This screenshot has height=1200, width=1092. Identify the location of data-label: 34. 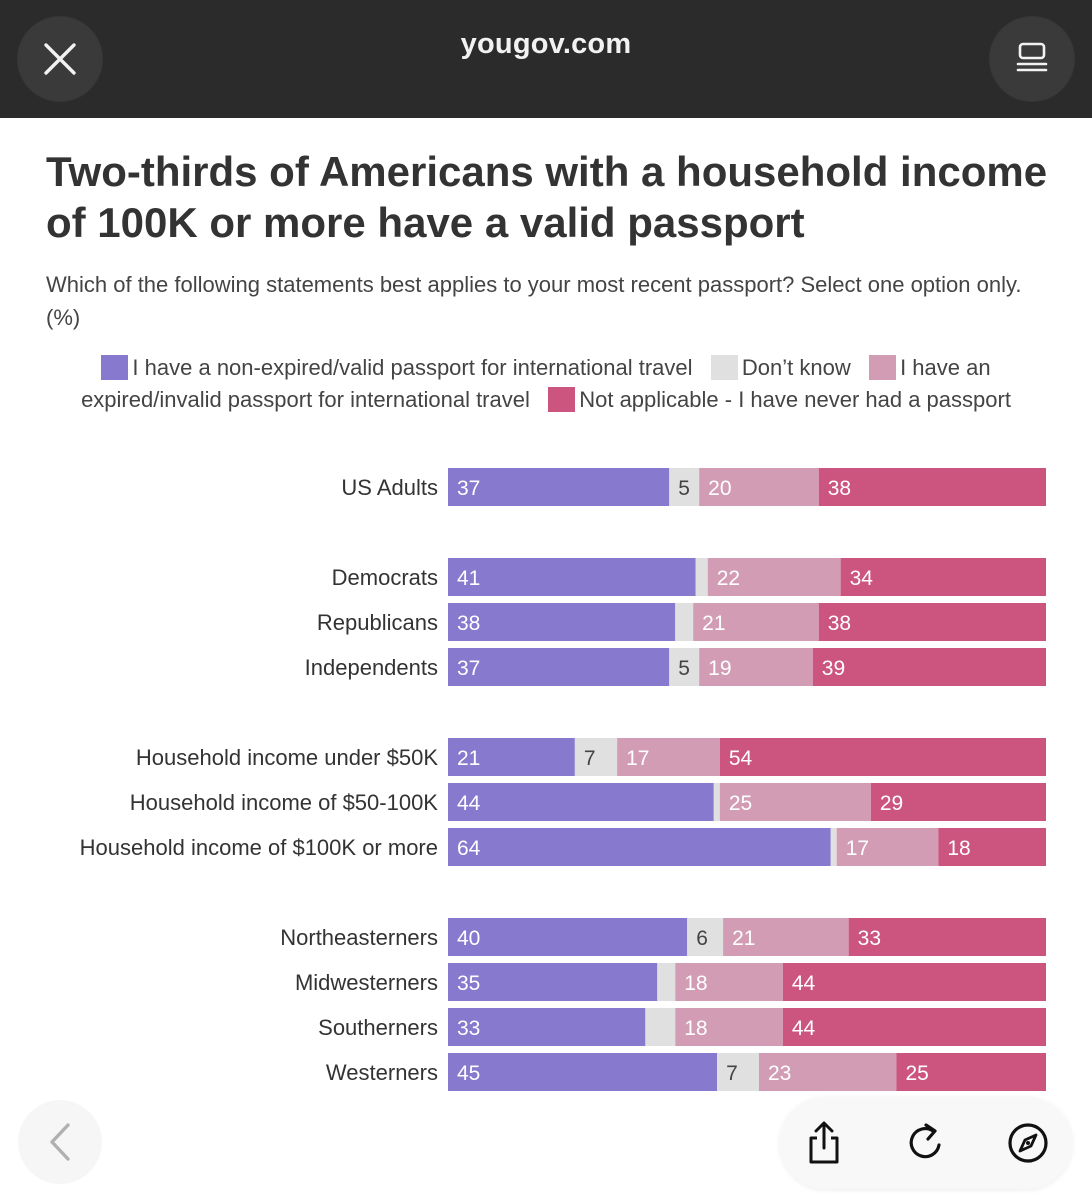
(862, 578).